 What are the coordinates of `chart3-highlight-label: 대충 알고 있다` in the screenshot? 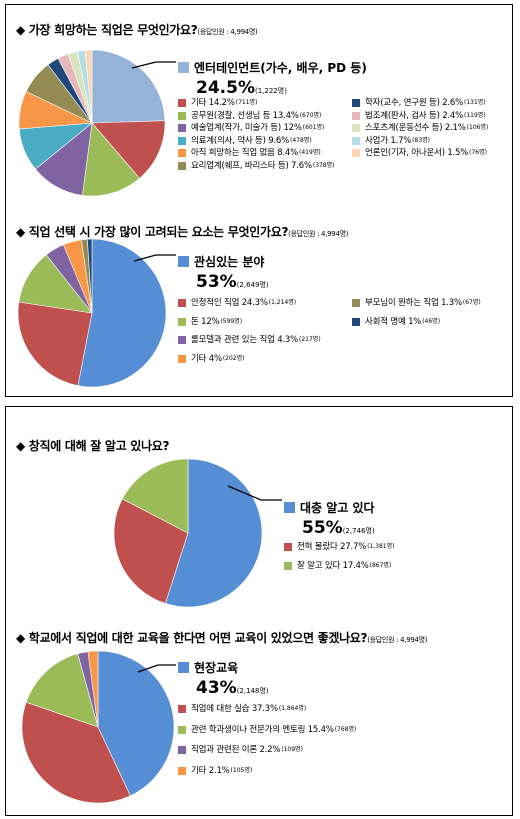 It's located at (337, 508).